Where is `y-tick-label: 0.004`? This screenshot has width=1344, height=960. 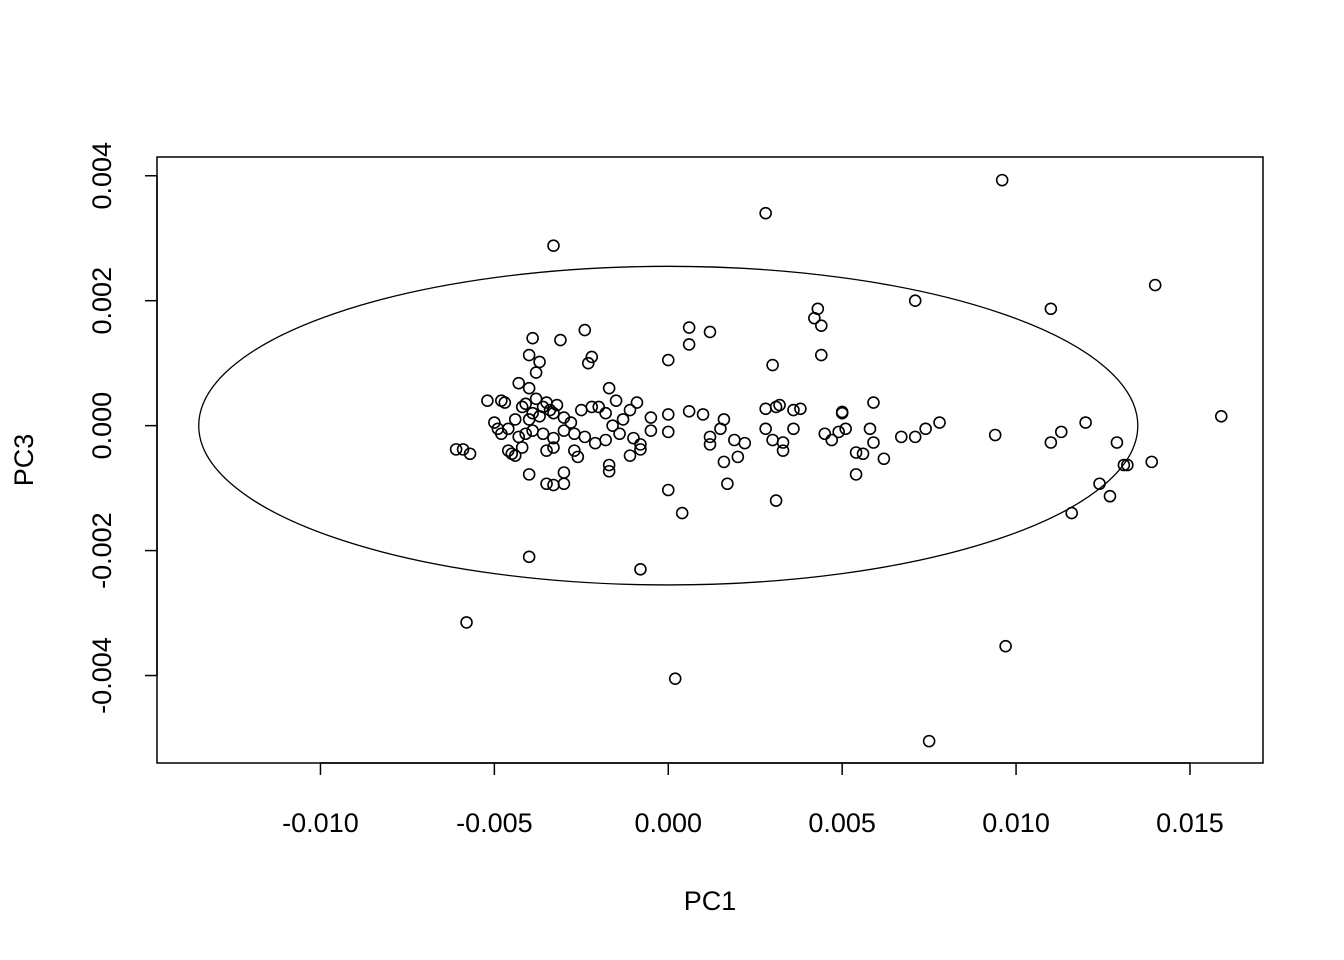
y-tick-label: 0.004 is located at coordinates (102, 176).